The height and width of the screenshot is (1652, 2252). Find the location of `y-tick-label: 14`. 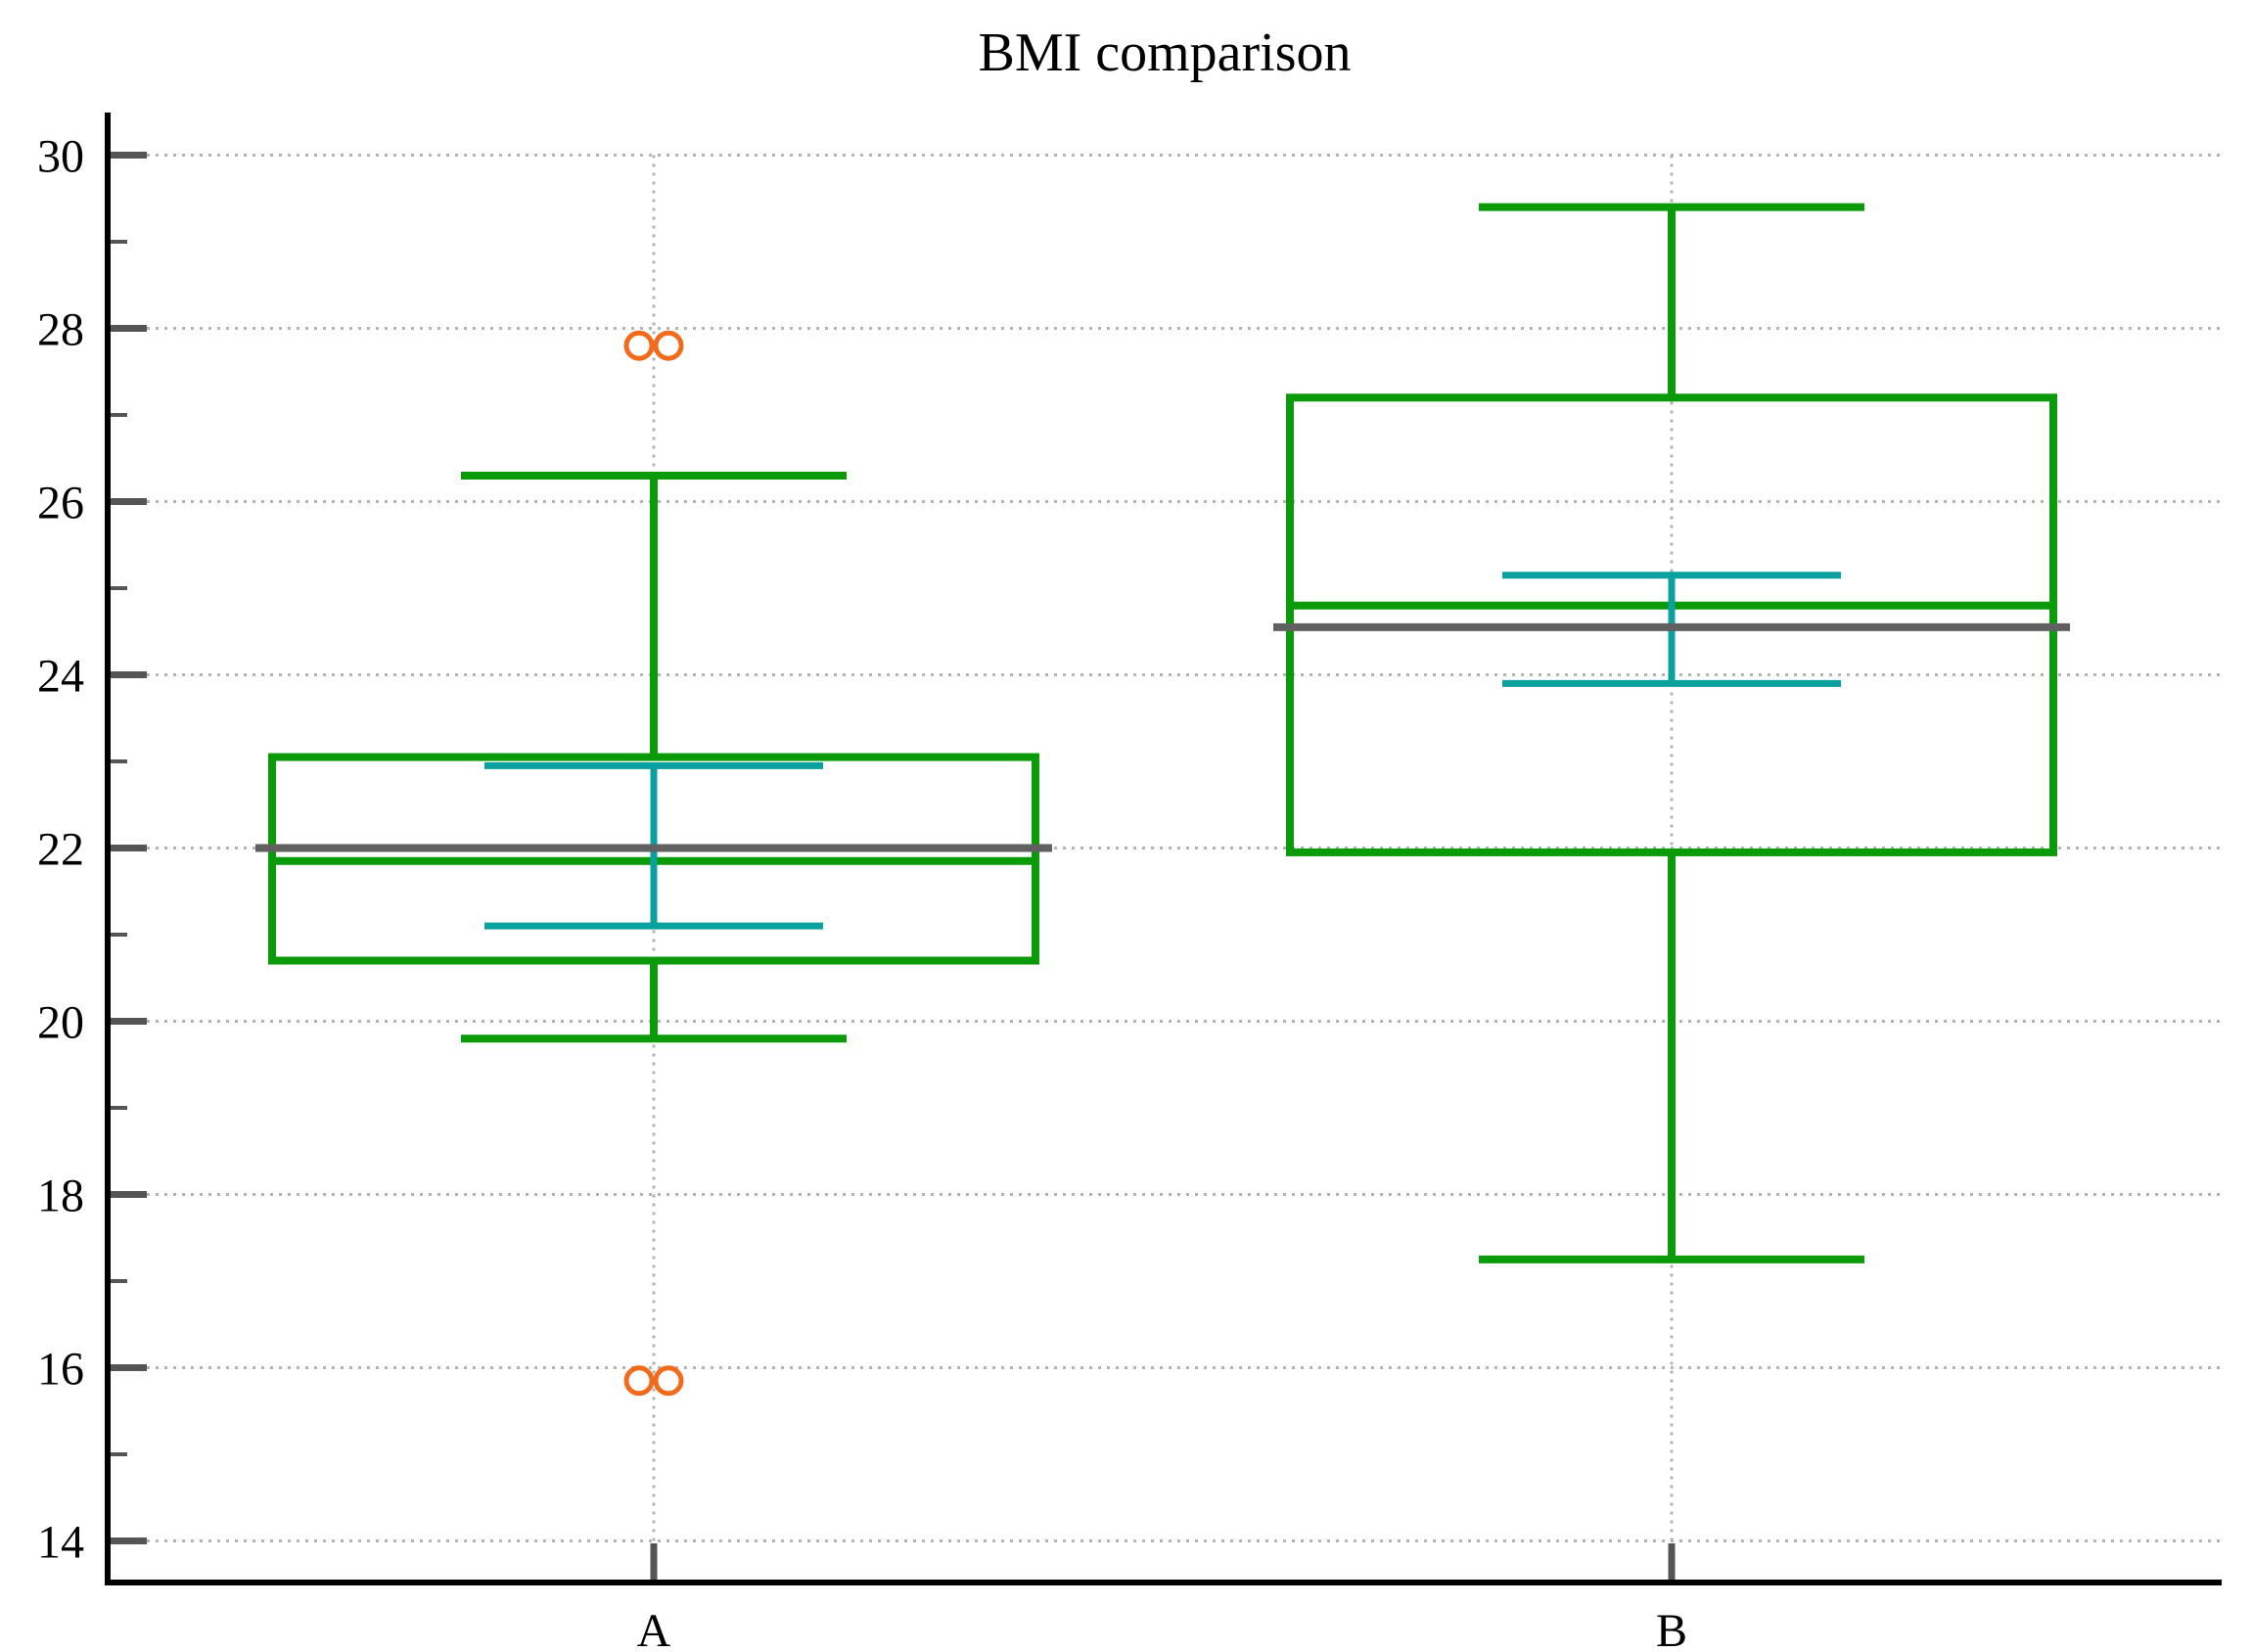

y-tick-label: 14 is located at coordinates (60, 1543).